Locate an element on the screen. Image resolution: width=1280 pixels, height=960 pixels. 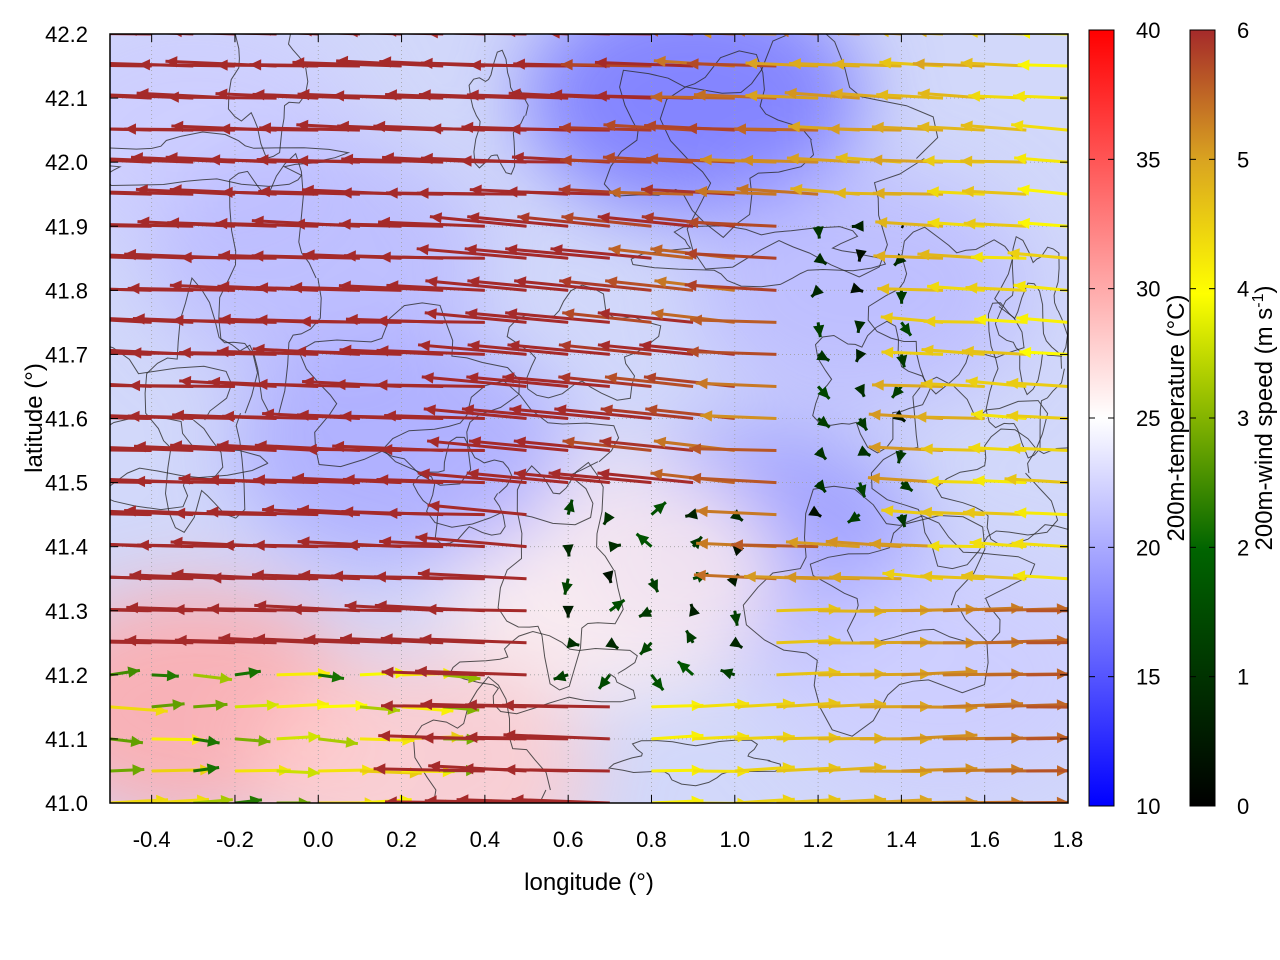
x-tick-label: 1.4 is located at coordinates (901, 839).